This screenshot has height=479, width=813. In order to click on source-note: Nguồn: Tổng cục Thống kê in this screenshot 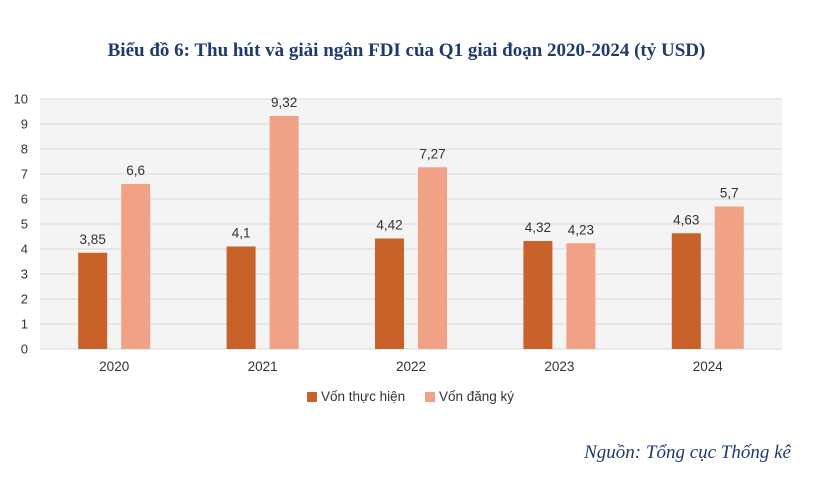, I will do `click(687, 452)`.